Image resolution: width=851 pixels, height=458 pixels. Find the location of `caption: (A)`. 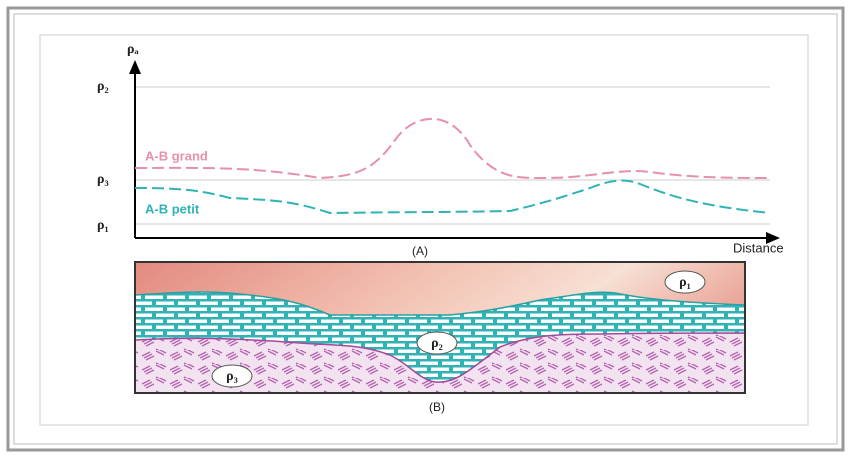

caption: (A) is located at coordinates (420, 251).